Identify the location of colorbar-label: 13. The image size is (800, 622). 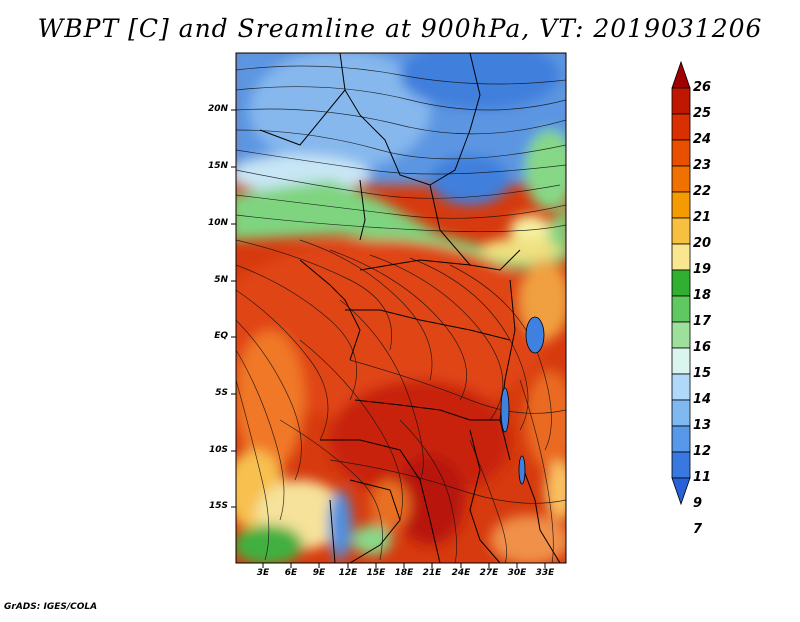
(702, 425).